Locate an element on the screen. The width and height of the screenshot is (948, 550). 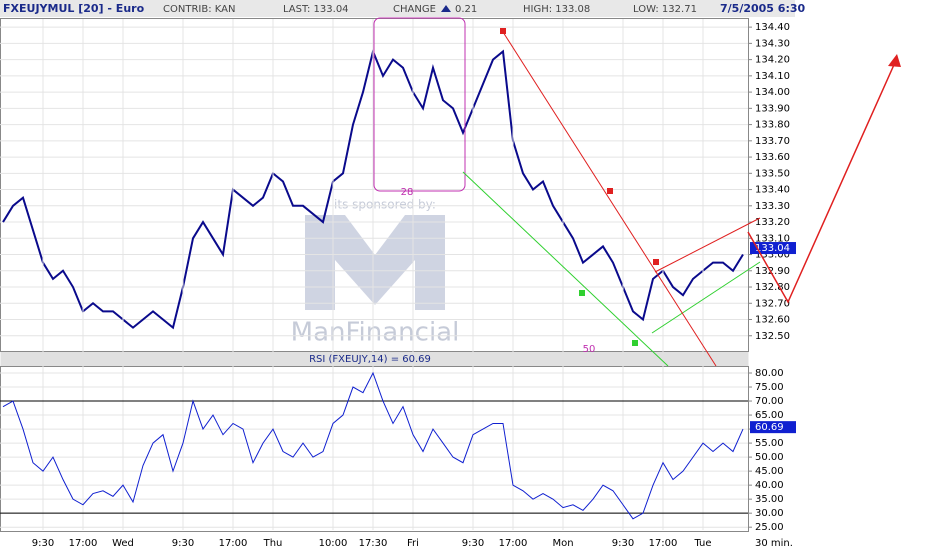
y-tick-label: 30.00 is located at coordinates (769, 513).